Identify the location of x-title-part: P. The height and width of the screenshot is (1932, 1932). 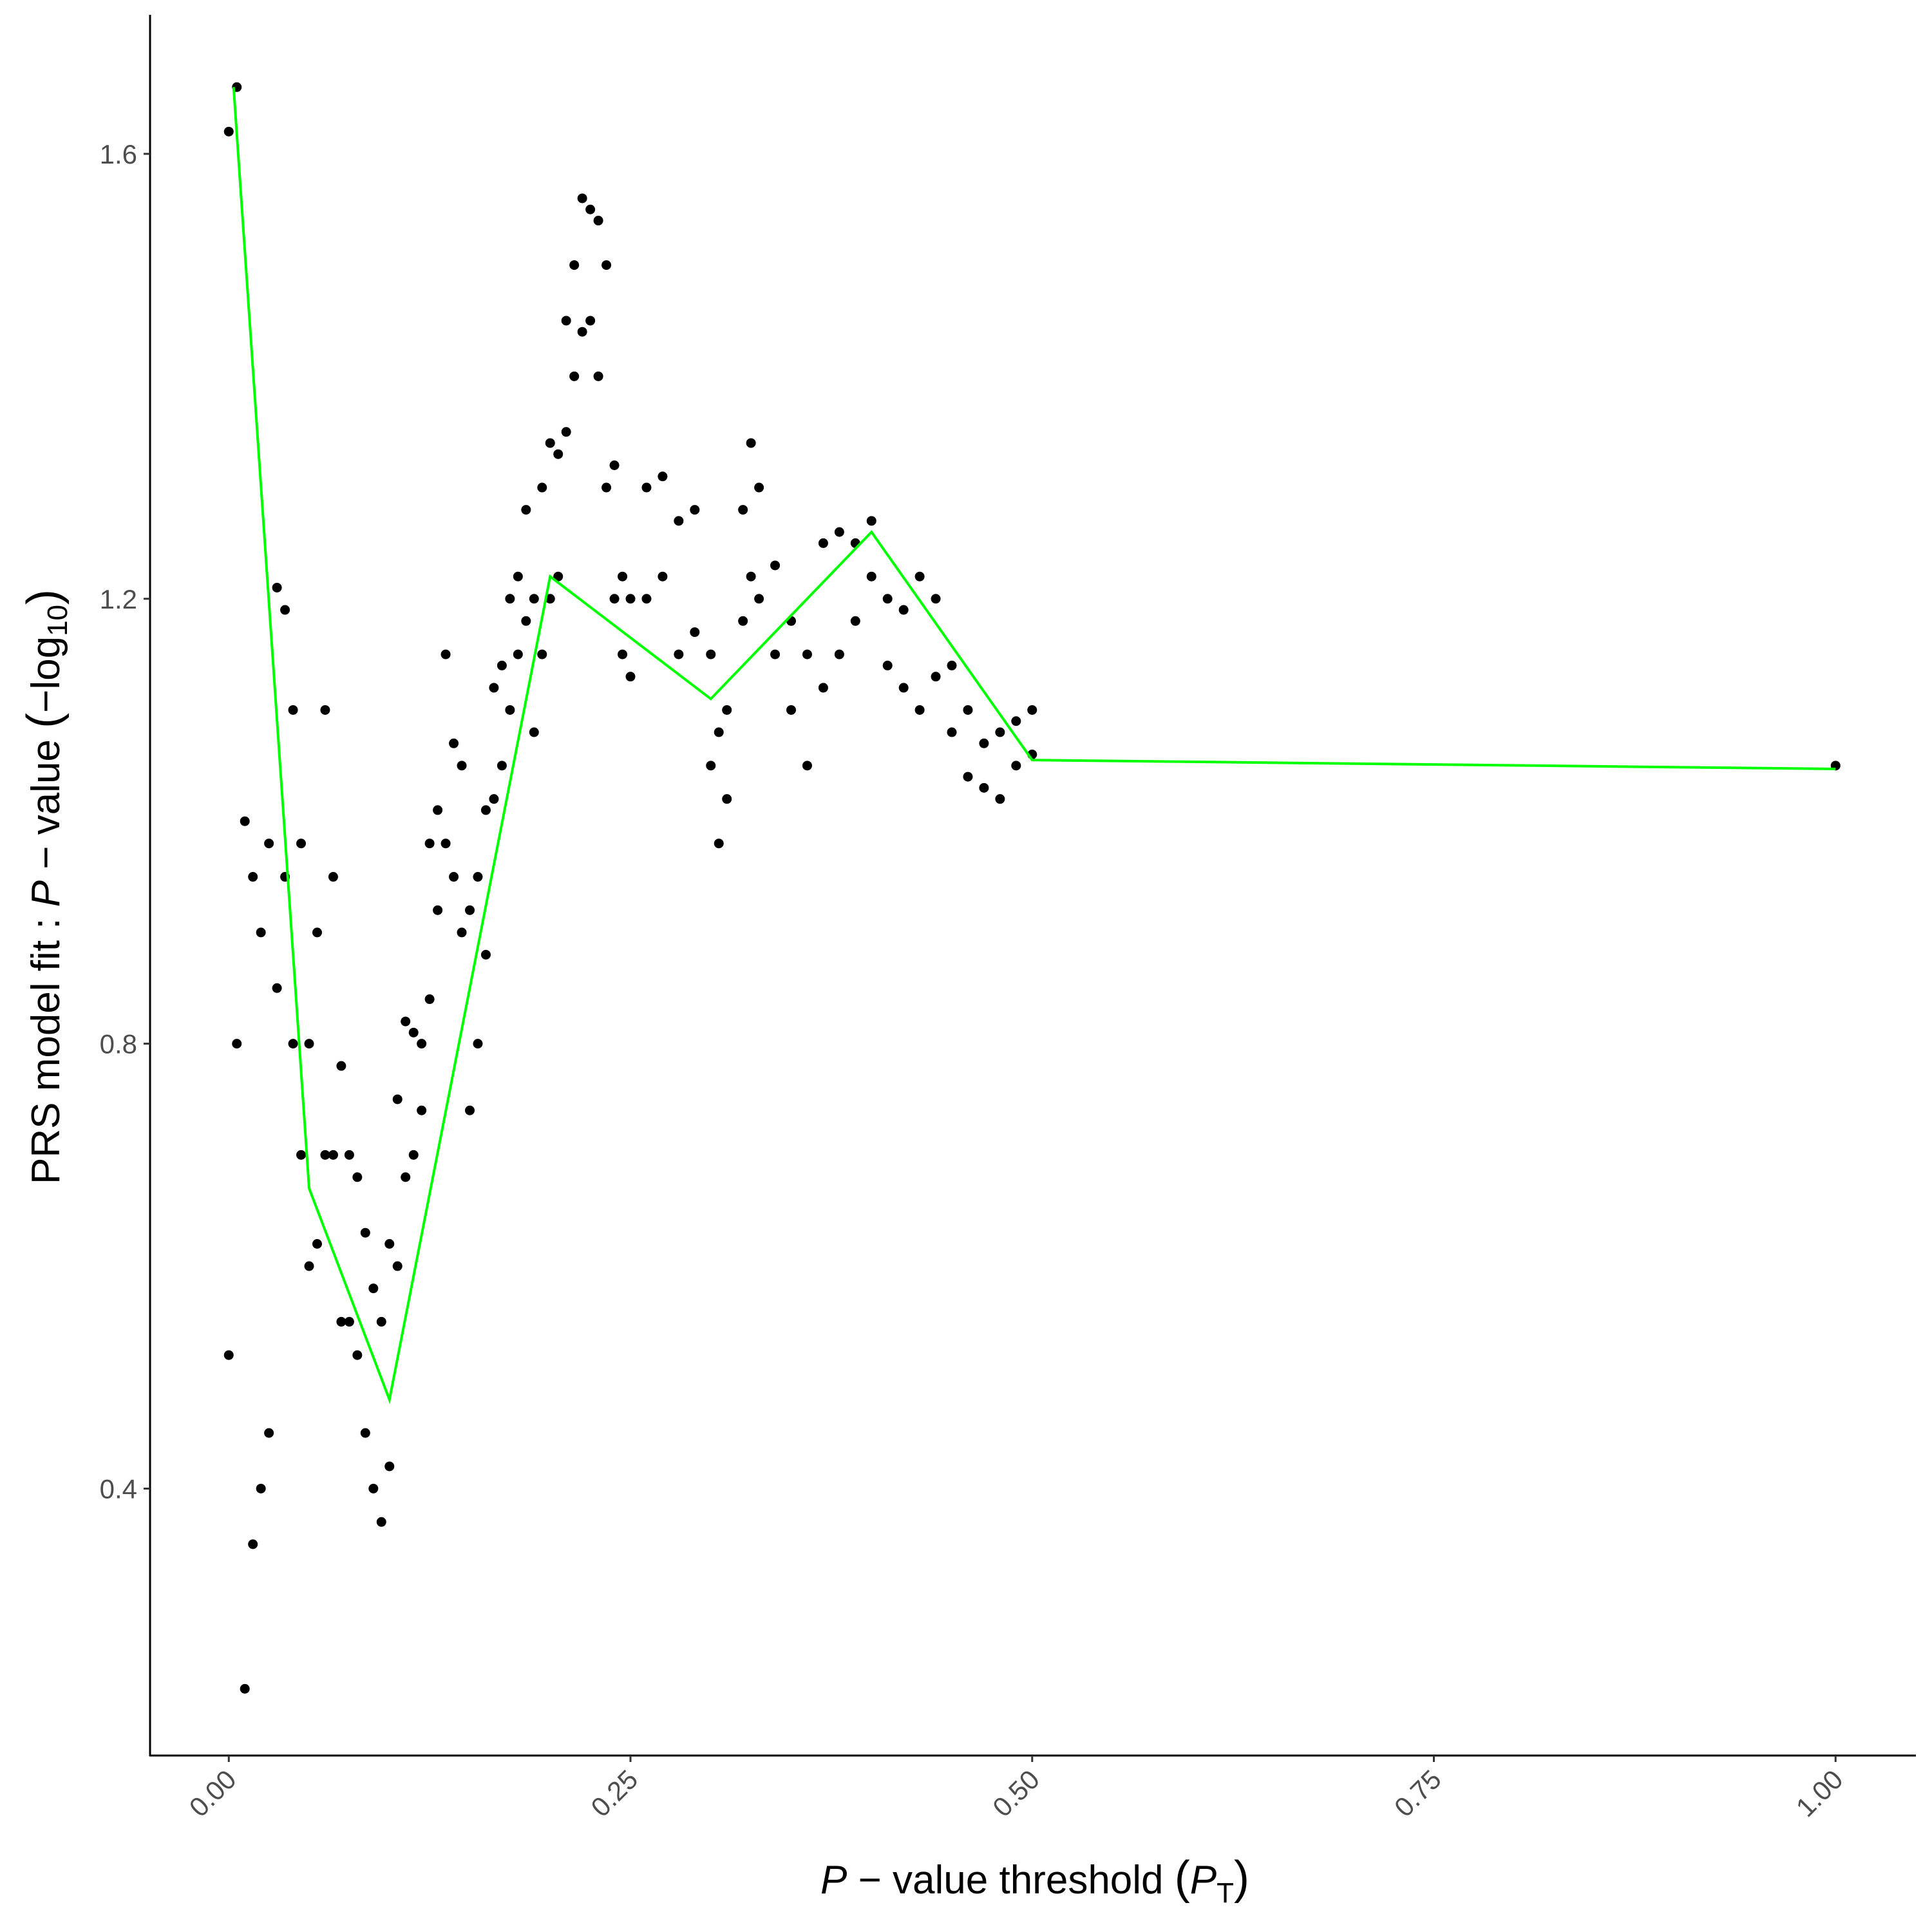
(834, 1880).